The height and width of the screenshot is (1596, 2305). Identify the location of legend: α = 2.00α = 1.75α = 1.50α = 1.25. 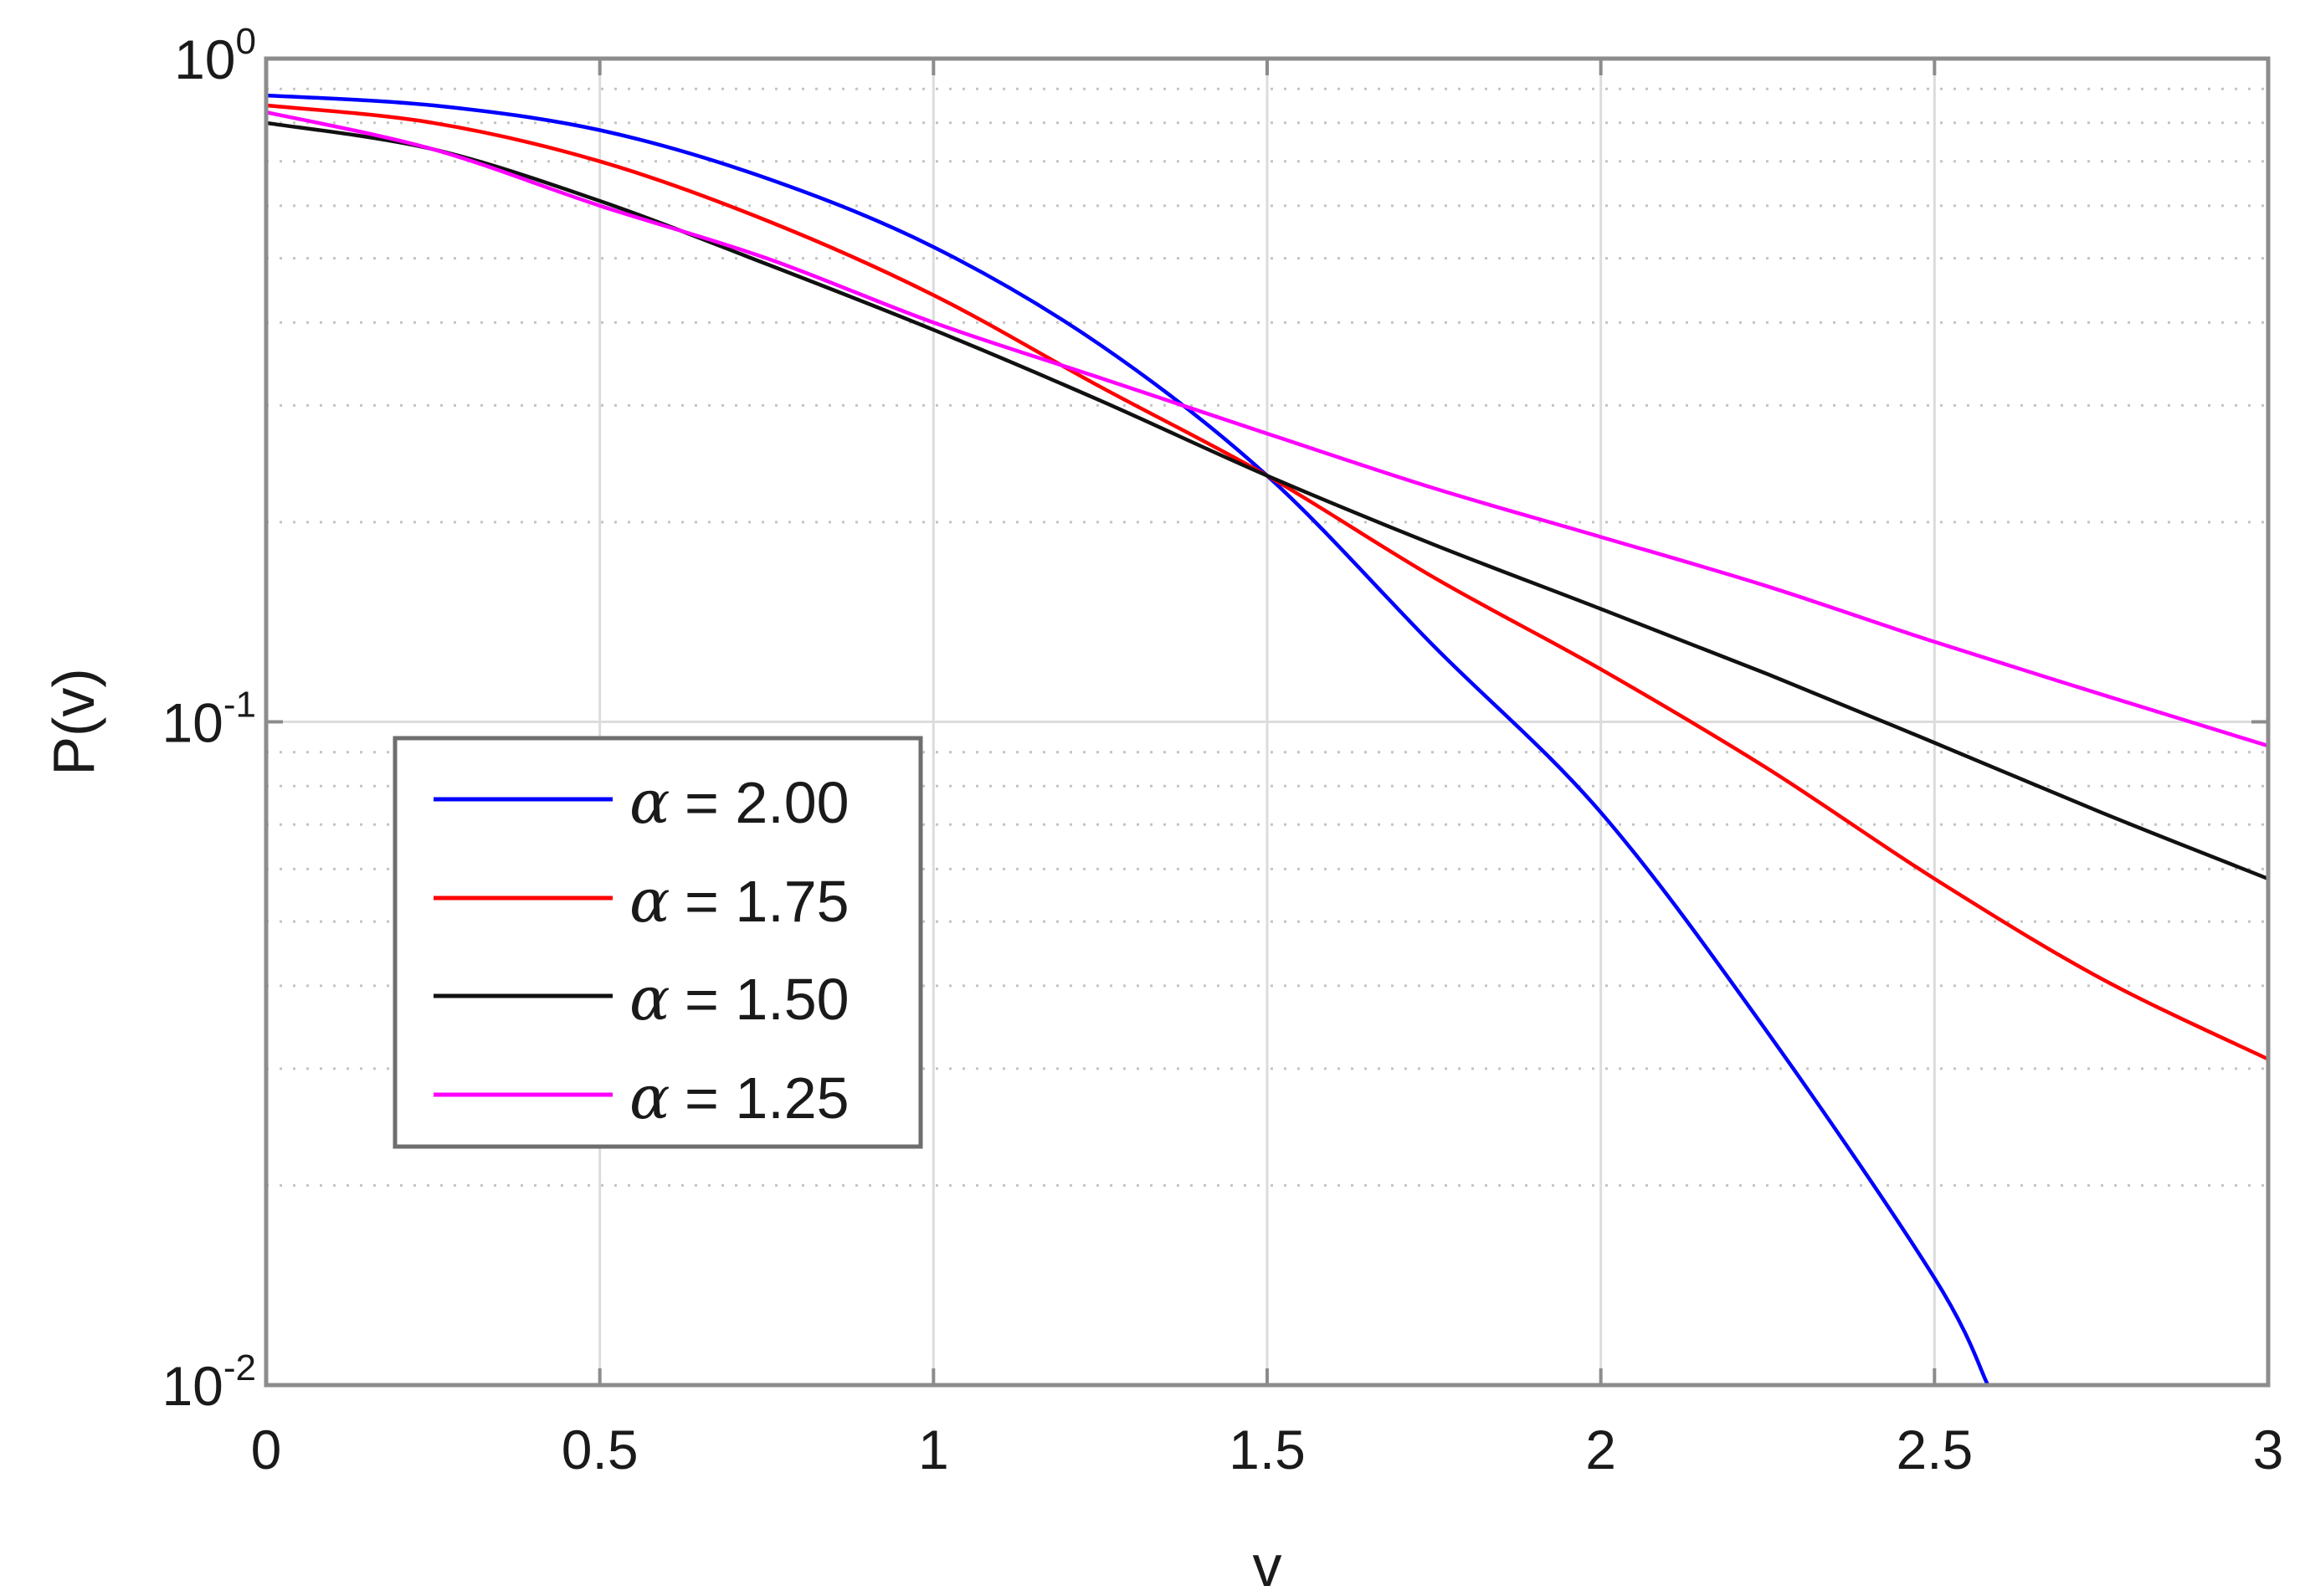
(658, 942).